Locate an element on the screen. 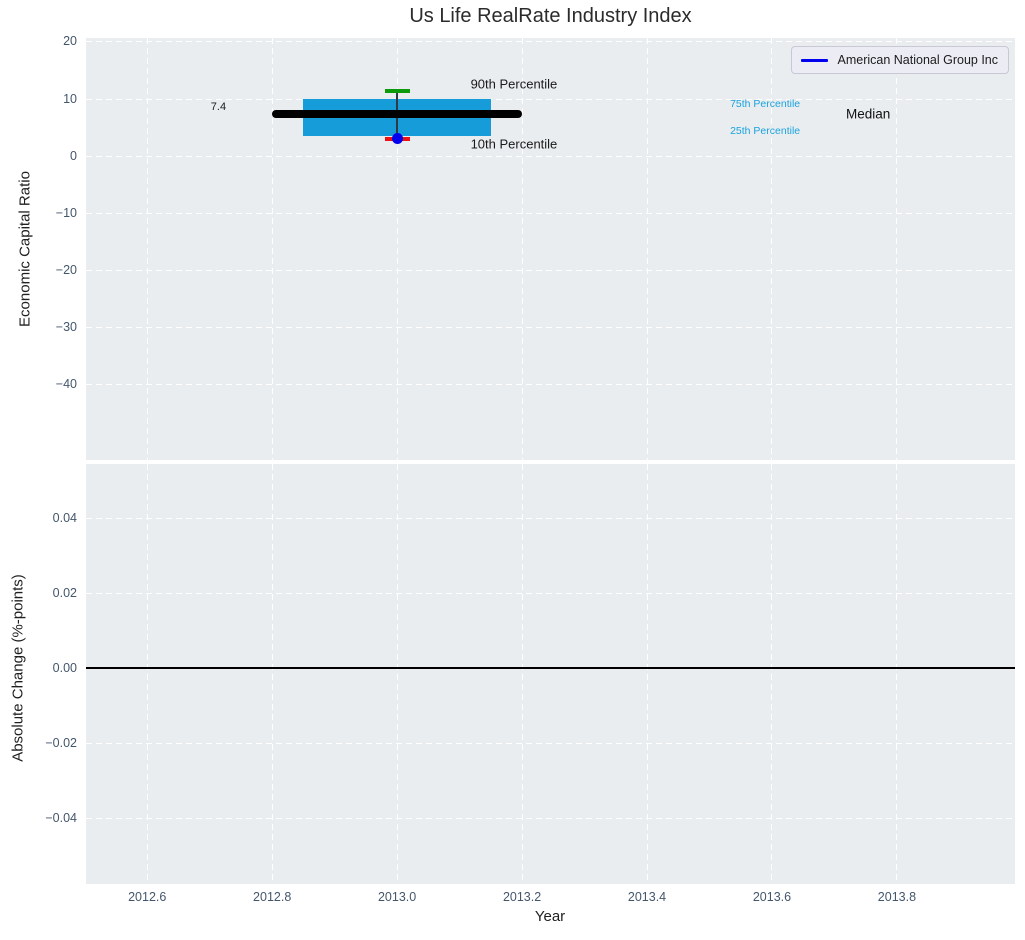 Image resolution: width=1025 pixels, height=940 pixels. y-tick-label: −0.02 is located at coordinates (61, 742).